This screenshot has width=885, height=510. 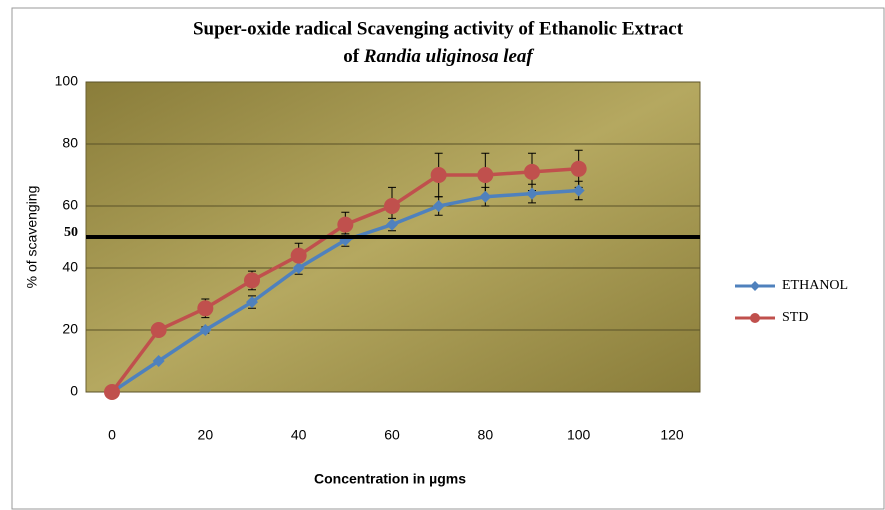 What do you see at coordinates (449, 56) in the screenshot?
I see `chart-title: Randia uliginosa leaf` at bounding box center [449, 56].